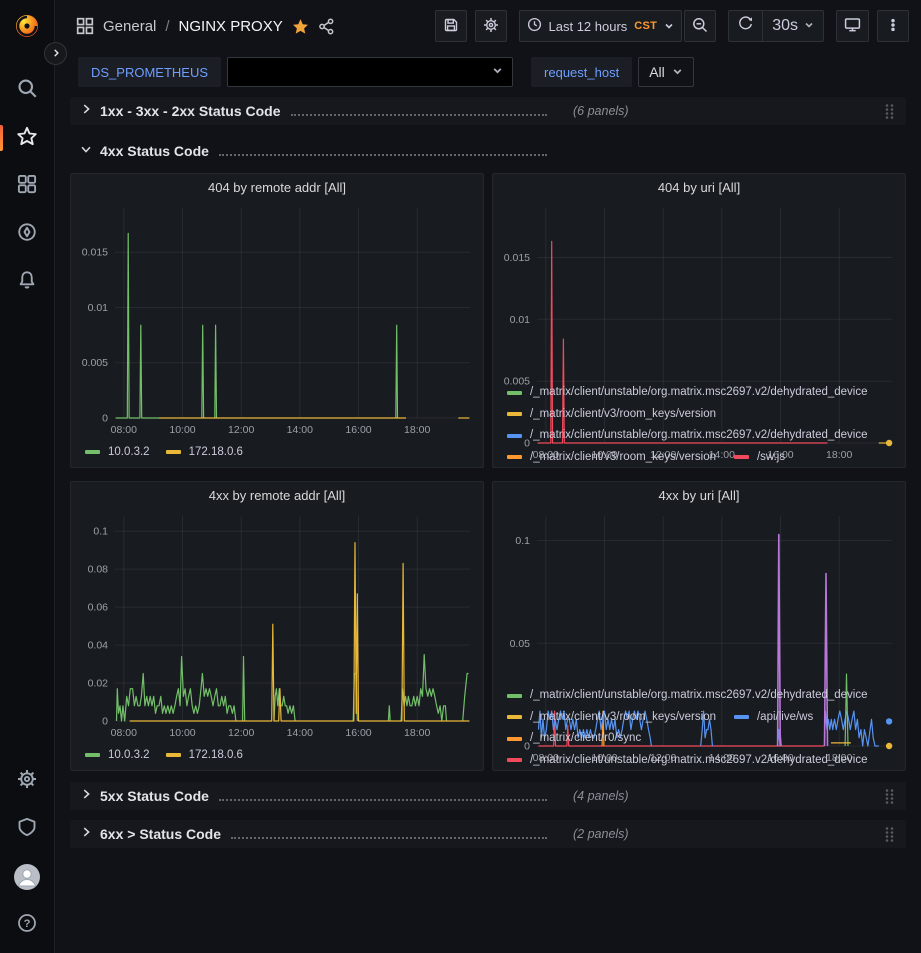 The width and height of the screenshot is (921, 953). Describe the element at coordinates (773, 718) in the screenshot. I see `legend-item: /api/live/ws` at that location.